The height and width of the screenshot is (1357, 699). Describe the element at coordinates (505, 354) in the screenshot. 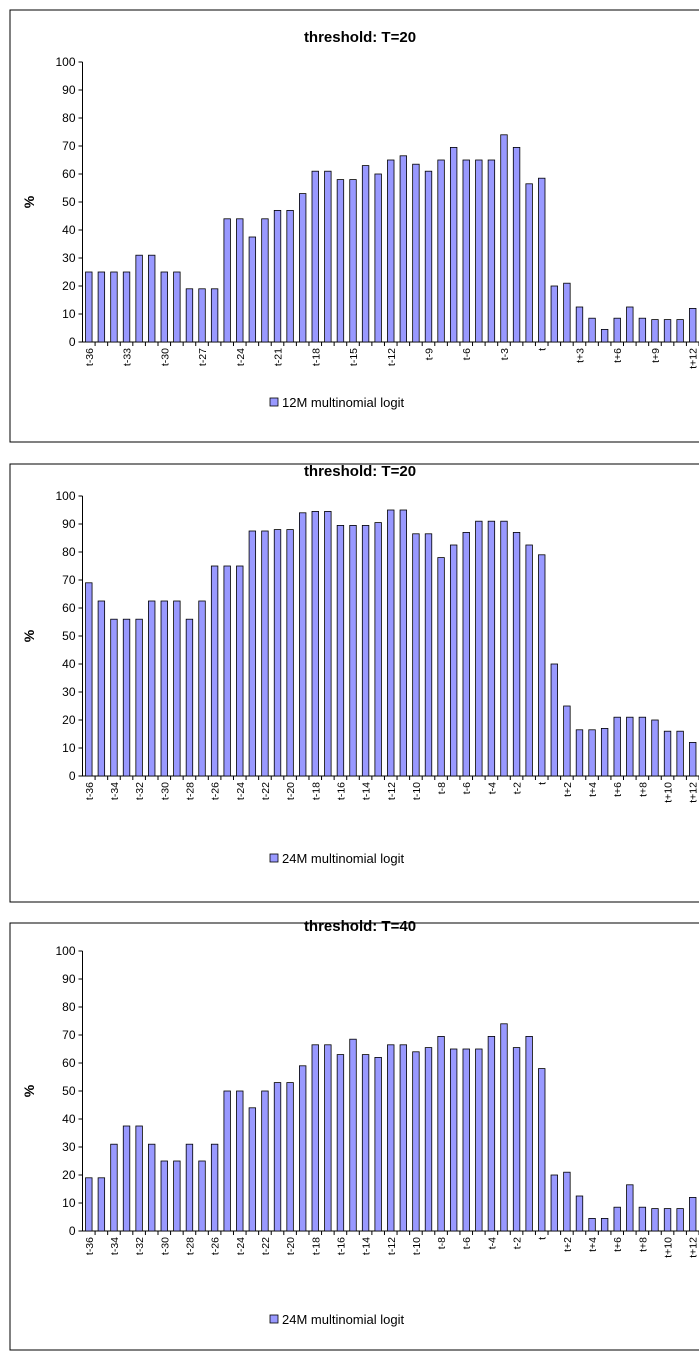

I see `x-tick-label: t-3` at that location.